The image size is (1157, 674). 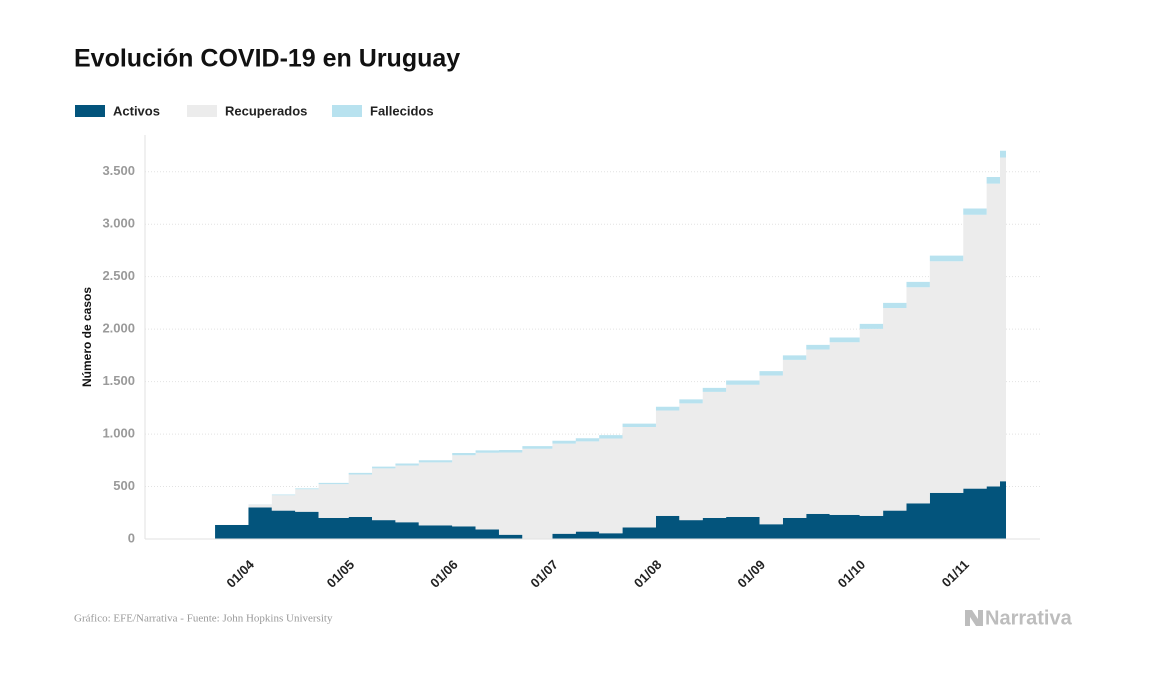 What do you see at coordinates (267, 59) in the screenshot?
I see `chart-title: Evolución COVID-19 en Uruguay` at bounding box center [267, 59].